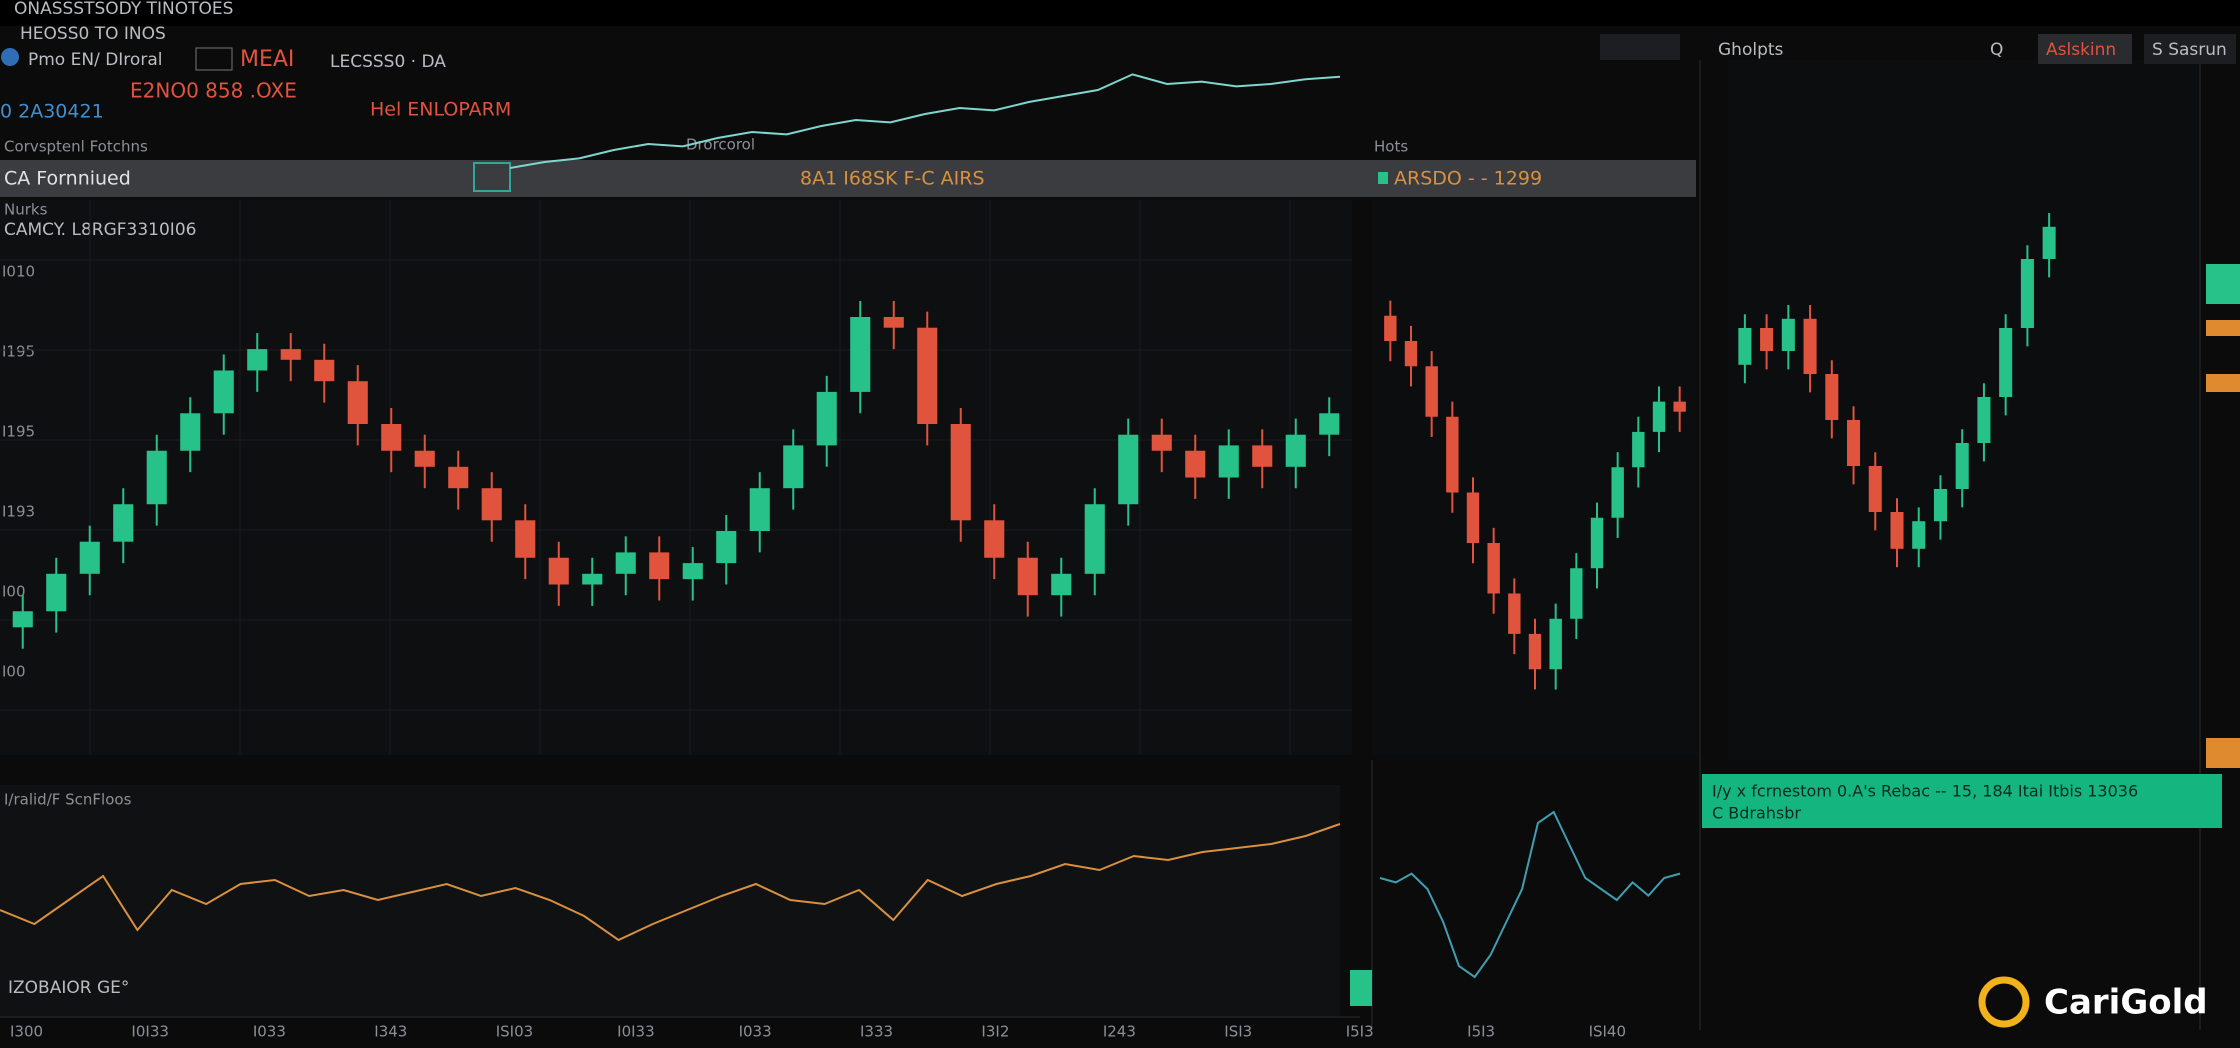  I want to click on marker, so click(1383, 178).